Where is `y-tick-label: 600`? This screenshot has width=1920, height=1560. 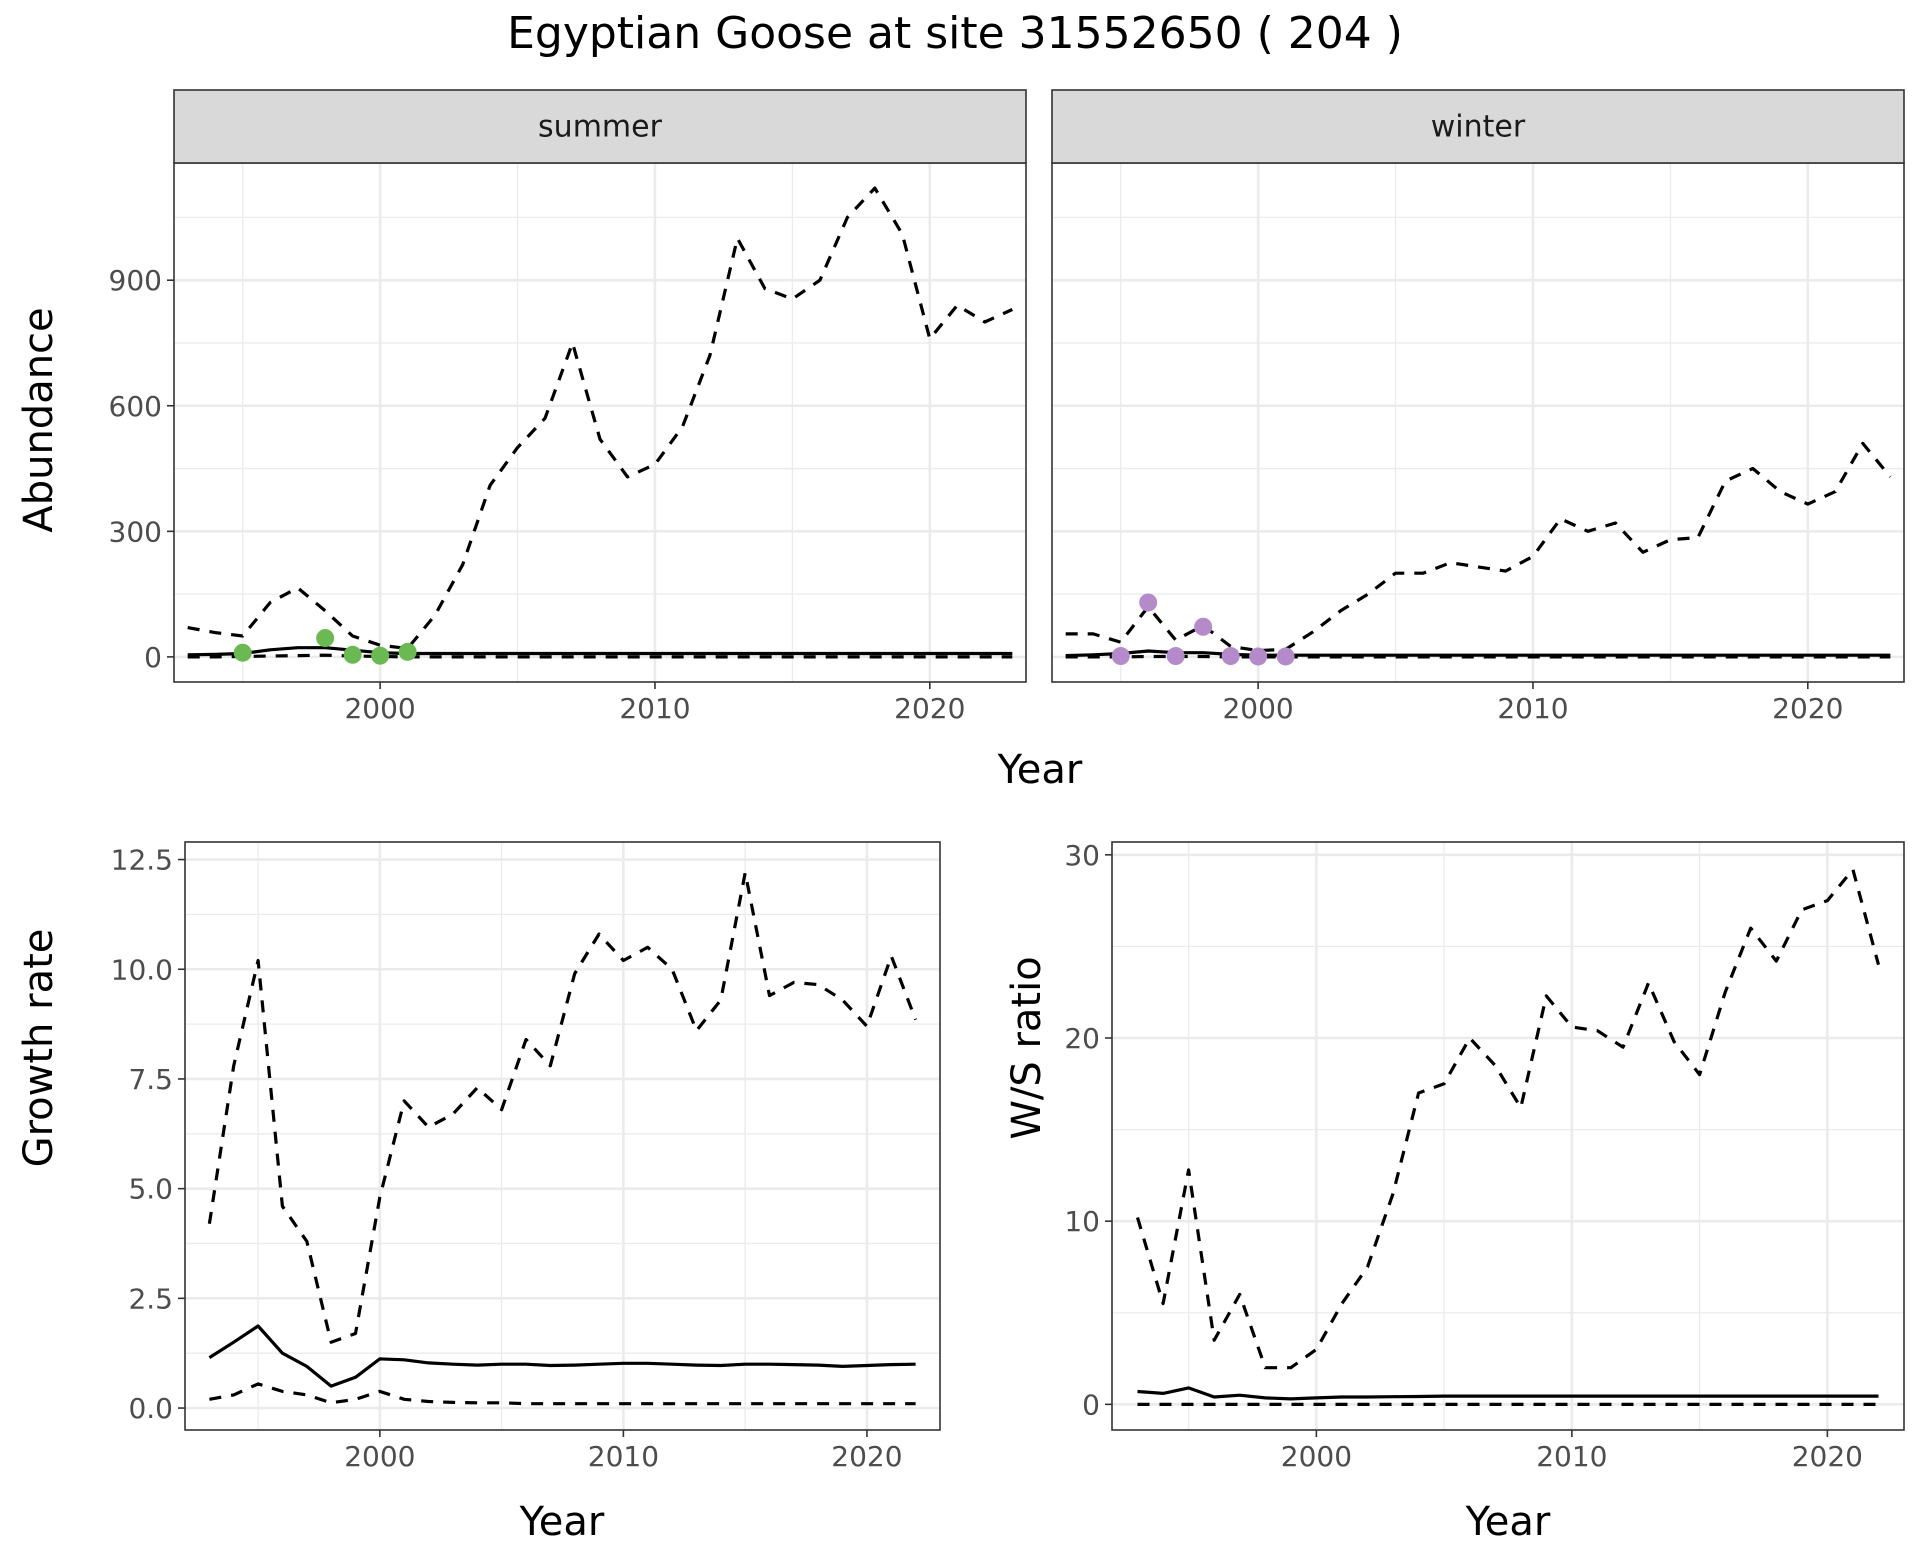
y-tick-label: 600 is located at coordinates (135, 406).